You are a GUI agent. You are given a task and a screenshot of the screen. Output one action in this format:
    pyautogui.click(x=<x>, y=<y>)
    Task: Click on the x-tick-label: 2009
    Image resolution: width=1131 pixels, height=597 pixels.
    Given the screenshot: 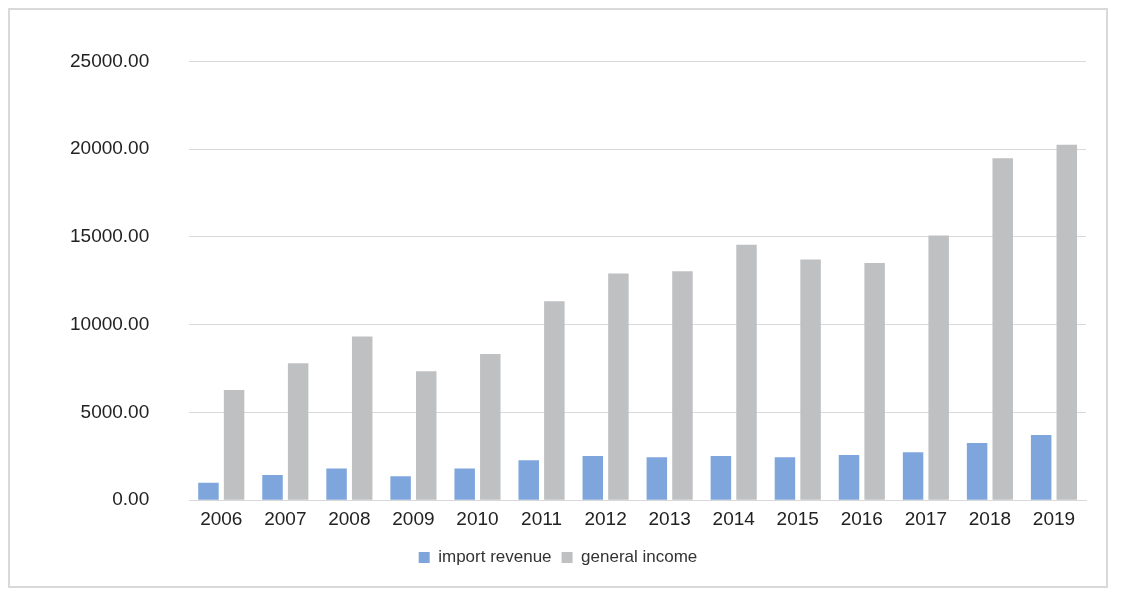 What is the action you would take?
    pyautogui.click(x=413, y=518)
    